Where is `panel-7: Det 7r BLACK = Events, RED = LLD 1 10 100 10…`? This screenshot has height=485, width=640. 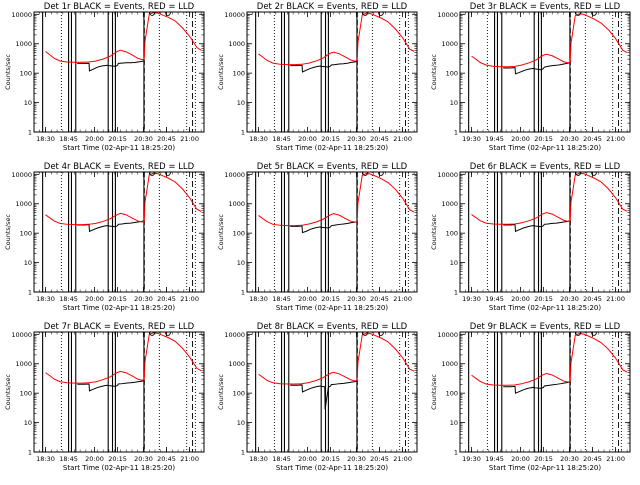 panel-7: Det 7r BLACK = Events, RED = LLD 1 10 100 10… is located at coordinates (104, 397).